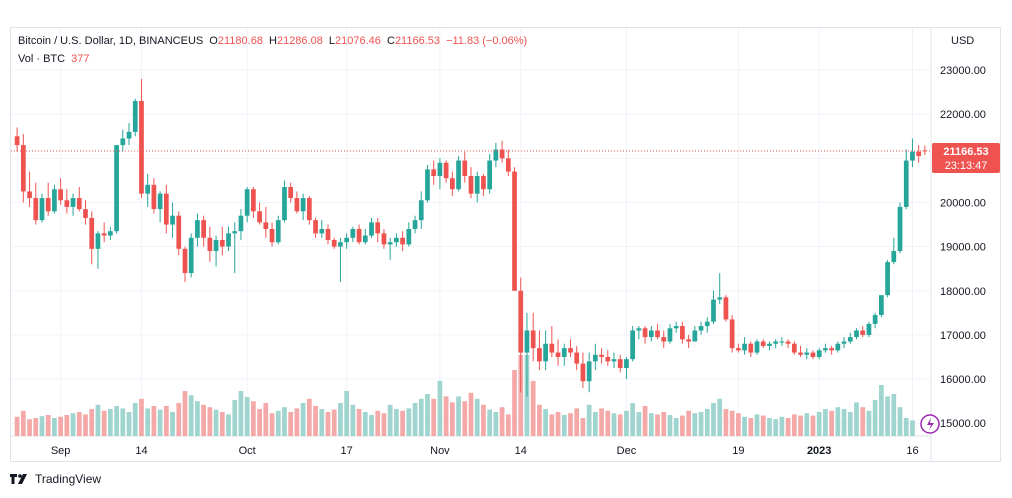  I want to click on volume-label: Vol · BTC, so click(42, 59).